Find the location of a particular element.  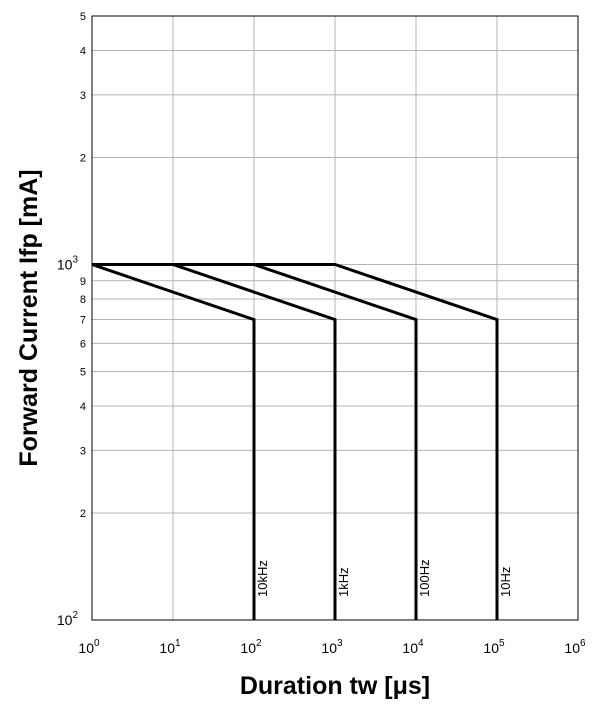

y-tick-label: 9 is located at coordinates (83, 282).